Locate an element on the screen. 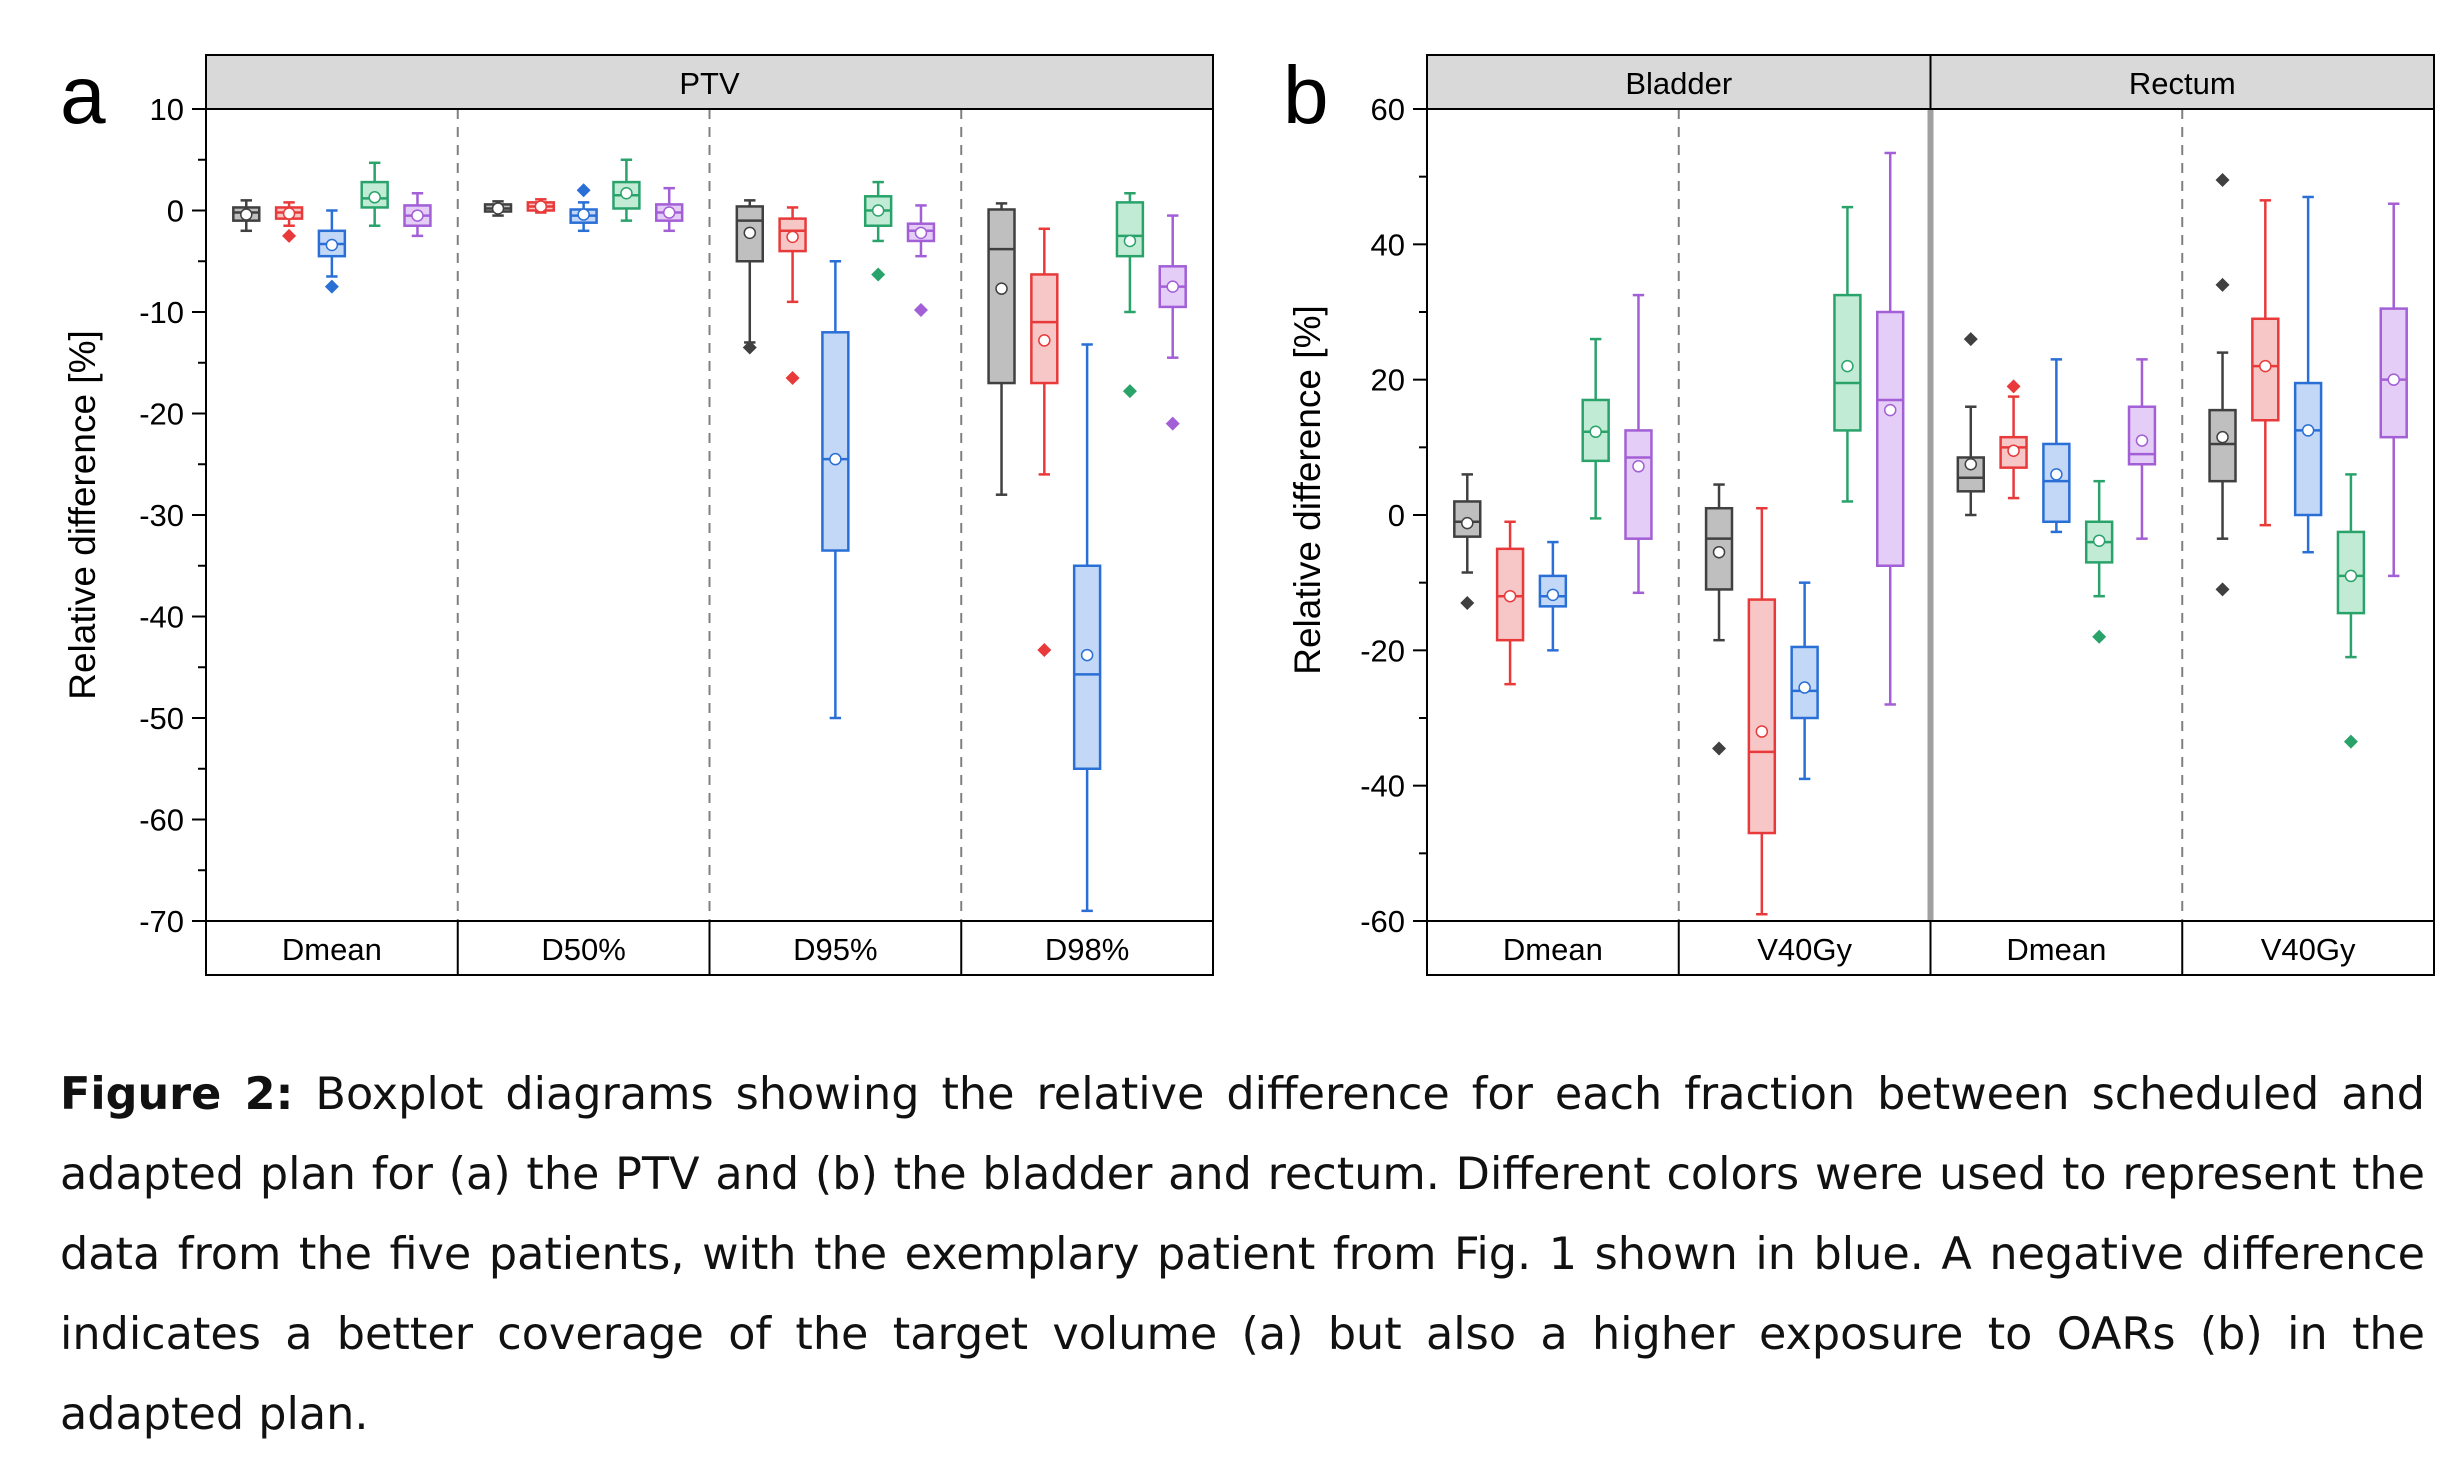  caption-label: Figure 2: is located at coordinates (177, 1094).